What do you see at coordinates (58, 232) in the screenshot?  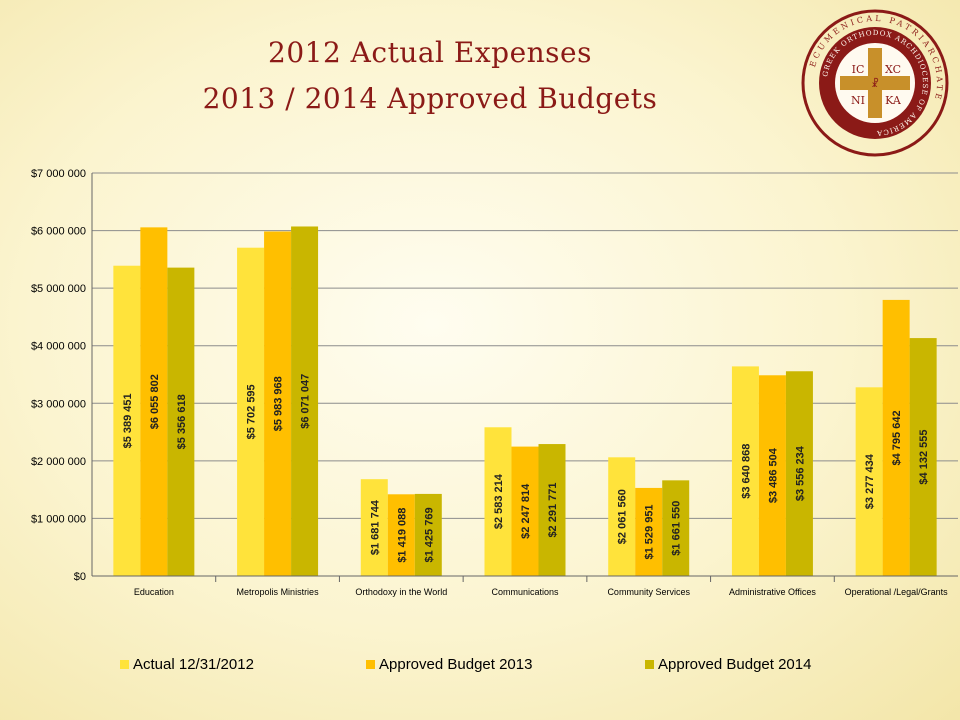 I see `y-tick-label: $6 000 000` at bounding box center [58, 232].